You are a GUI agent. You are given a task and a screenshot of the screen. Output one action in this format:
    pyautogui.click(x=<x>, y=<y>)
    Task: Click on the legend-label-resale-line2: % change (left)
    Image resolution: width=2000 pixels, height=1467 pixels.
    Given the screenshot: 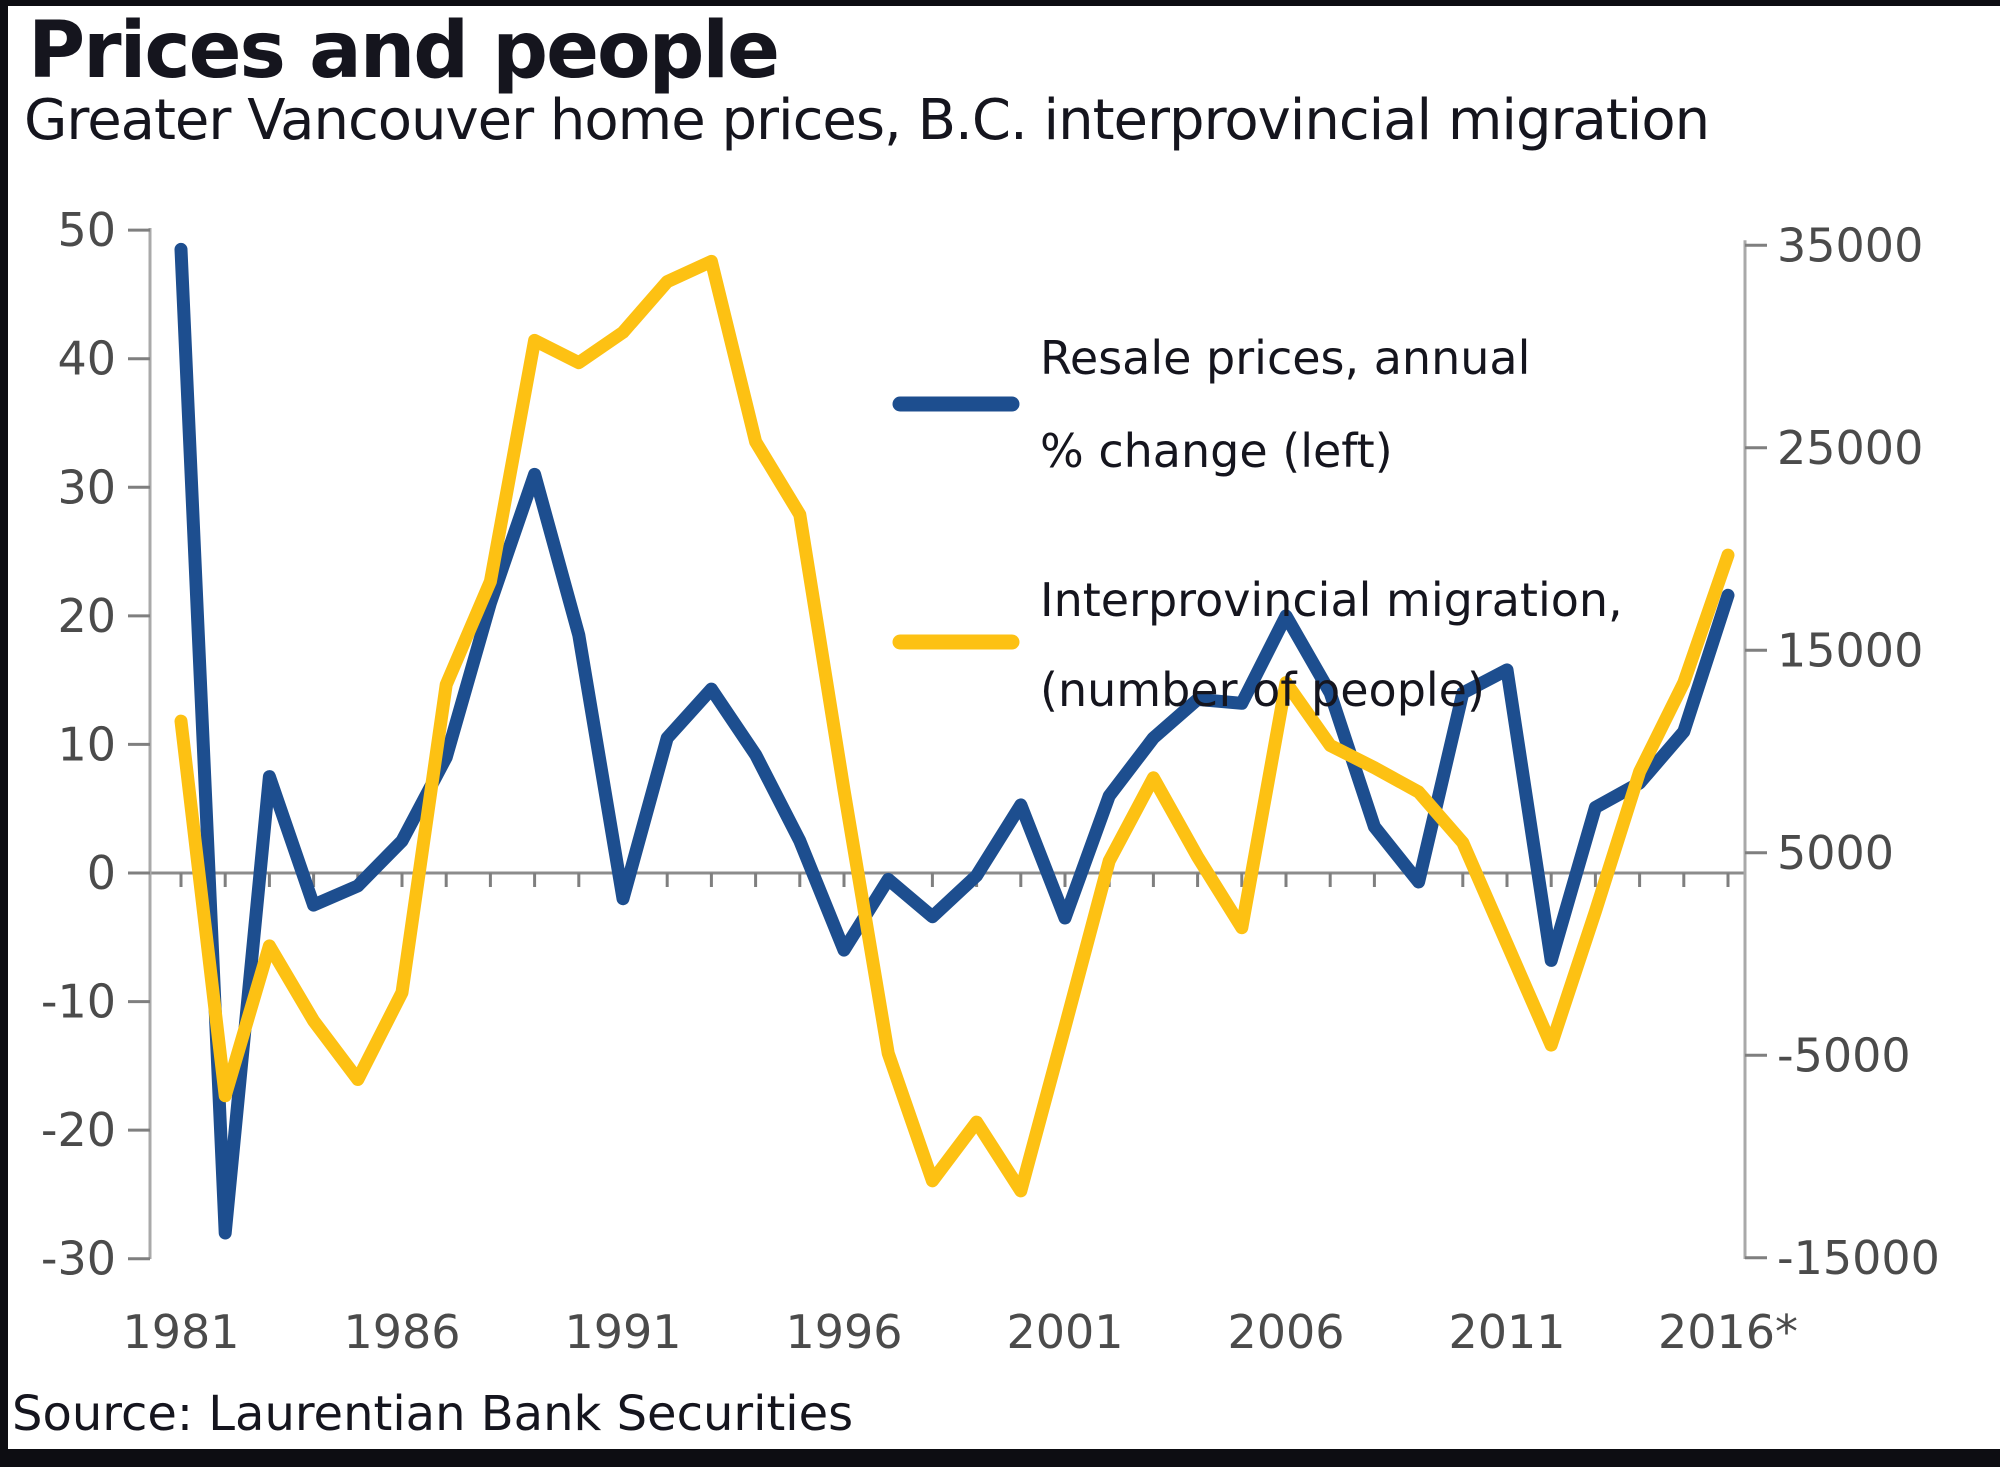 What is the action you would take?
    pyautogui.click(x=1216, y=451)
    